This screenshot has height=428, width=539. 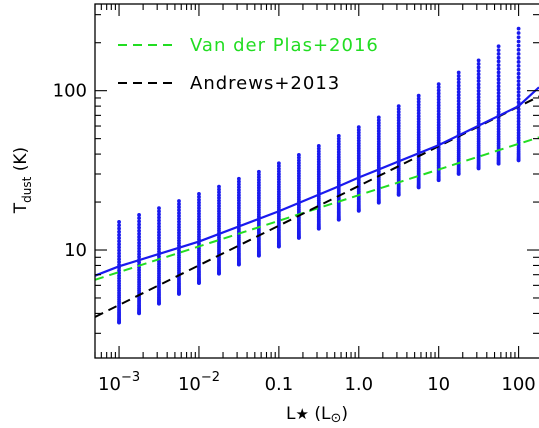 I want to click on x-tick-label: 10−3, so click(x=119, y=382).